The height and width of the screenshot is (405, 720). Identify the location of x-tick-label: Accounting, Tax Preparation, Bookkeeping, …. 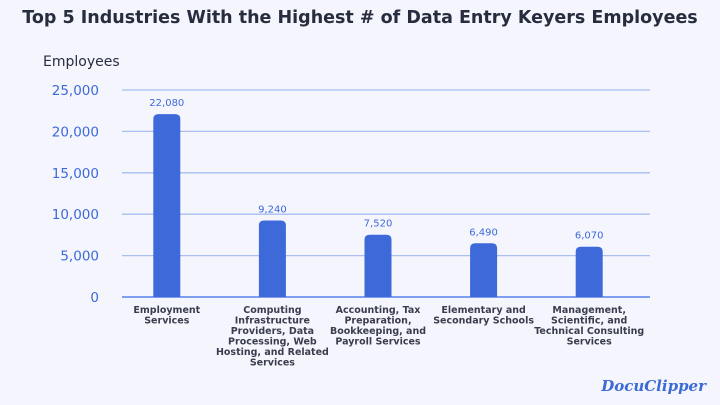
(378, 326).